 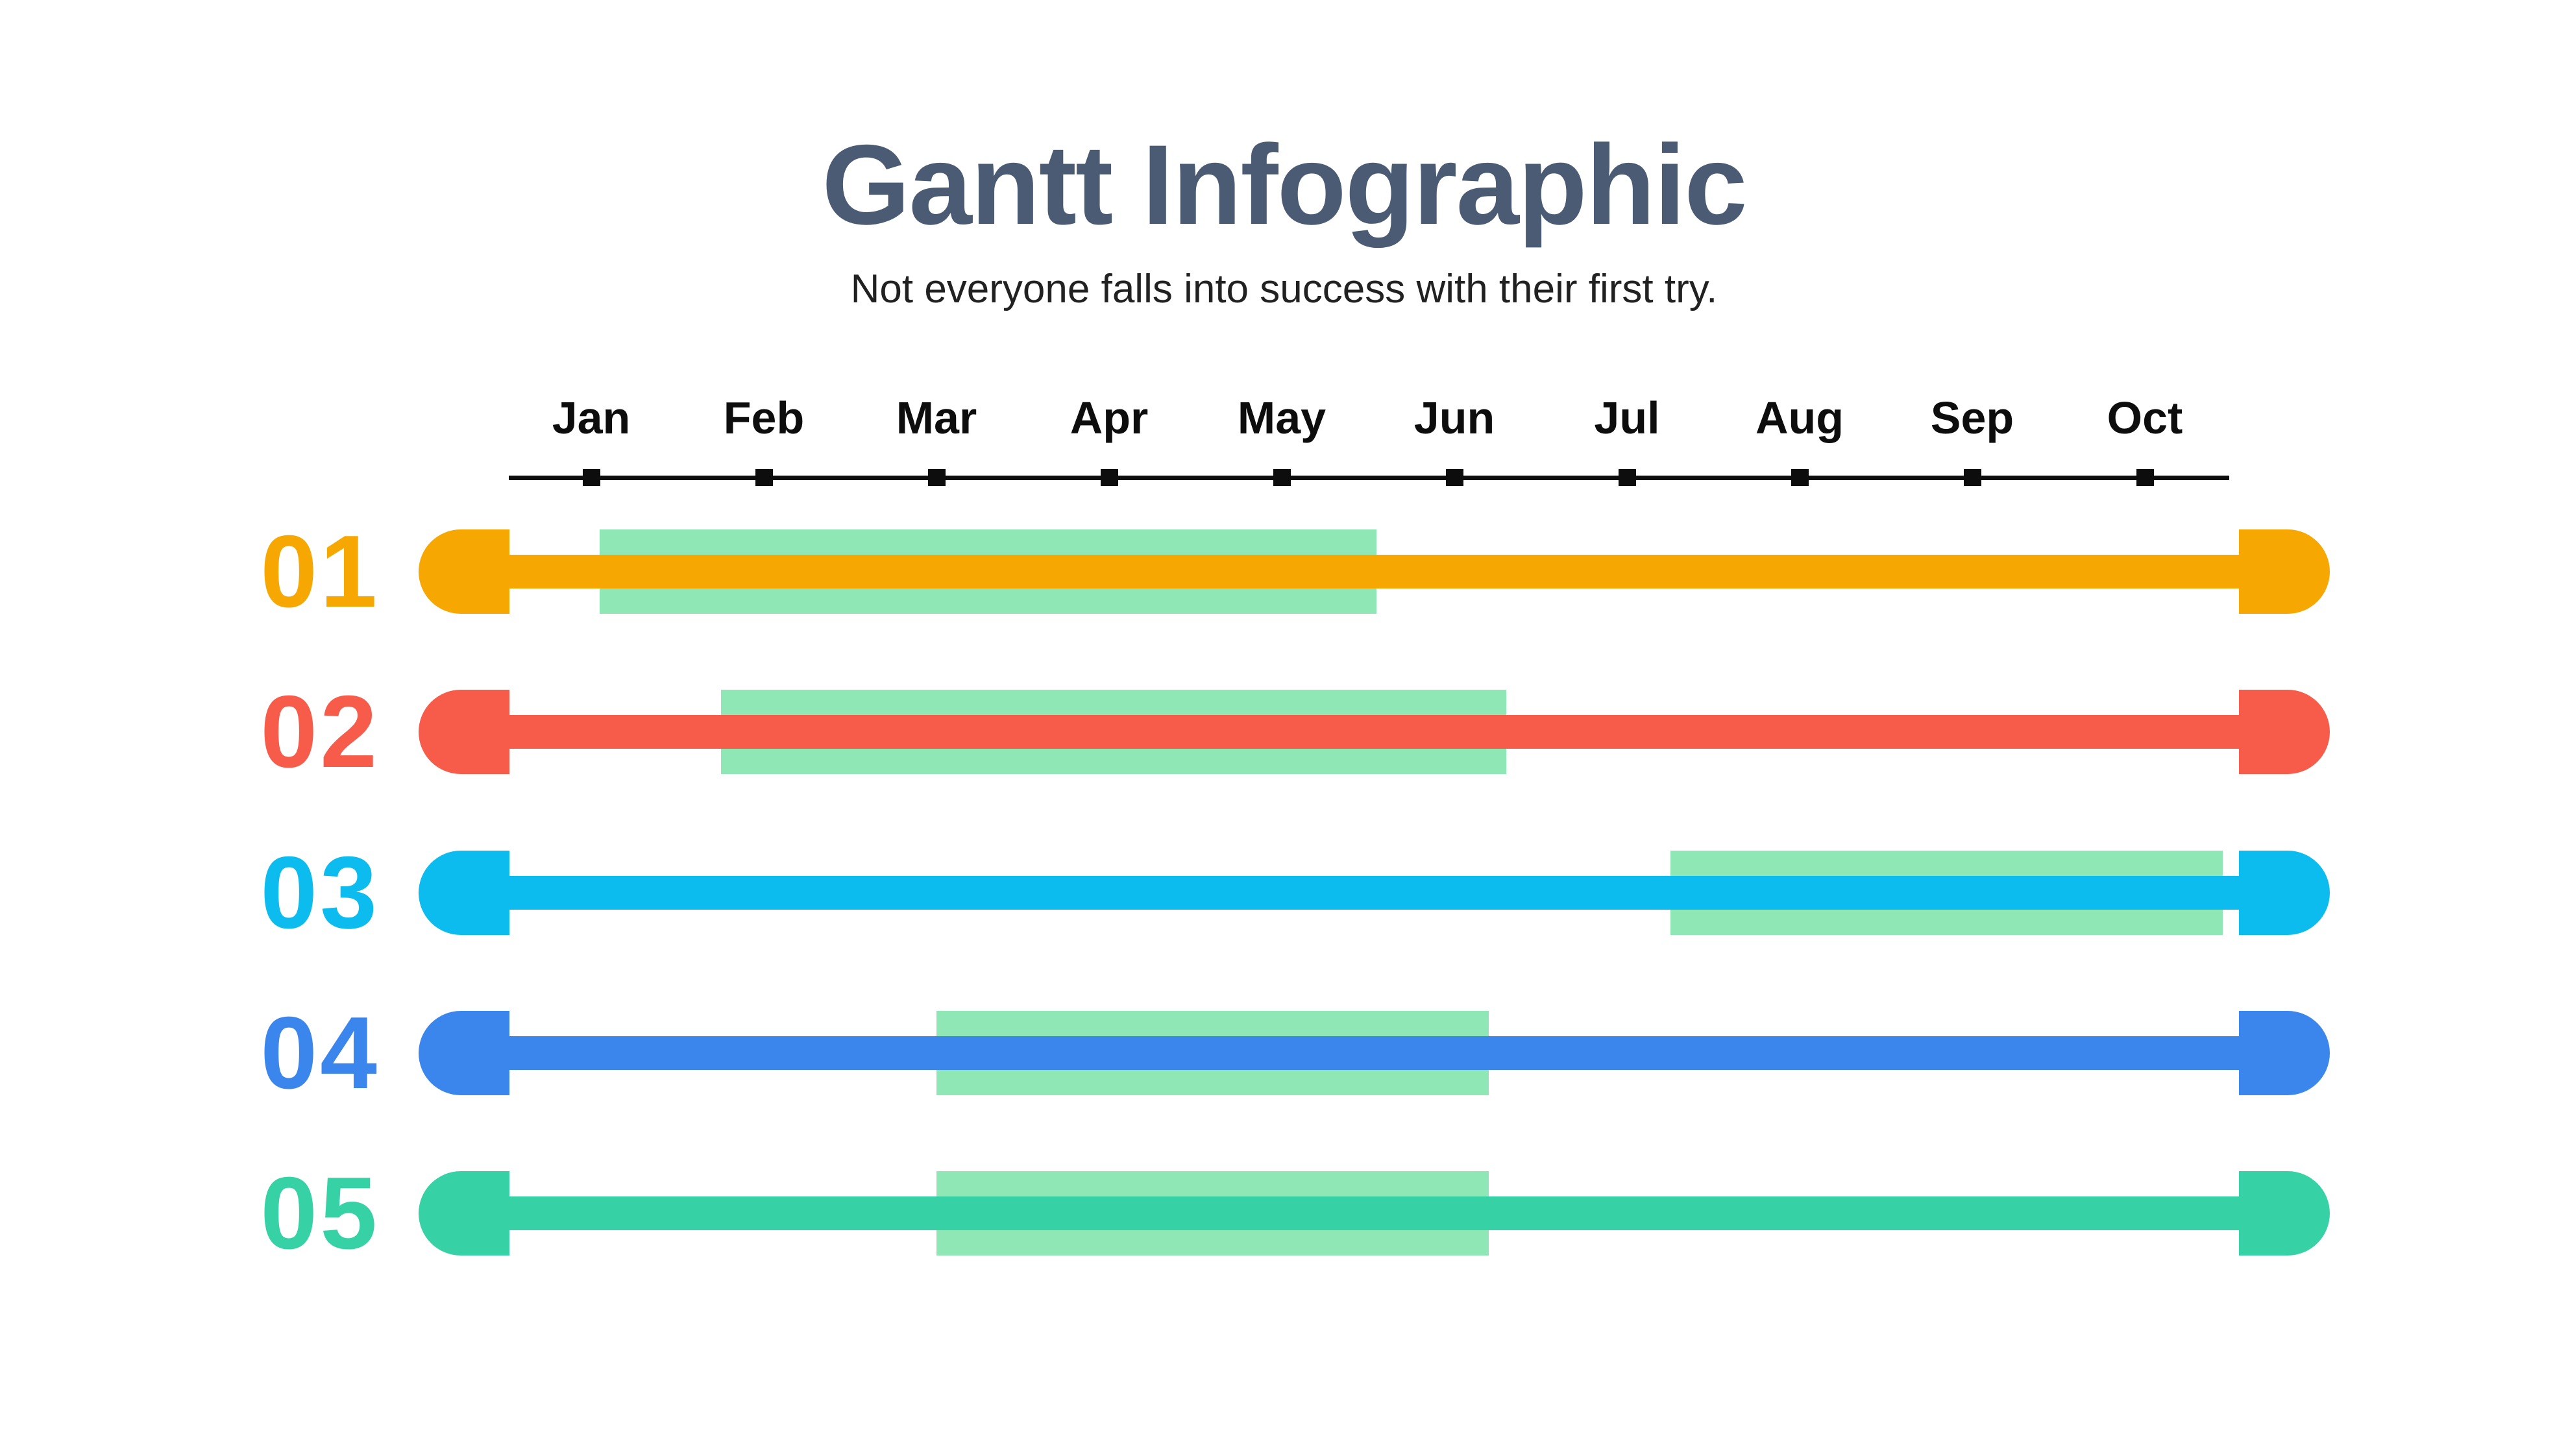 I want to click on month-label: Jan, so click(x=591, y=418).